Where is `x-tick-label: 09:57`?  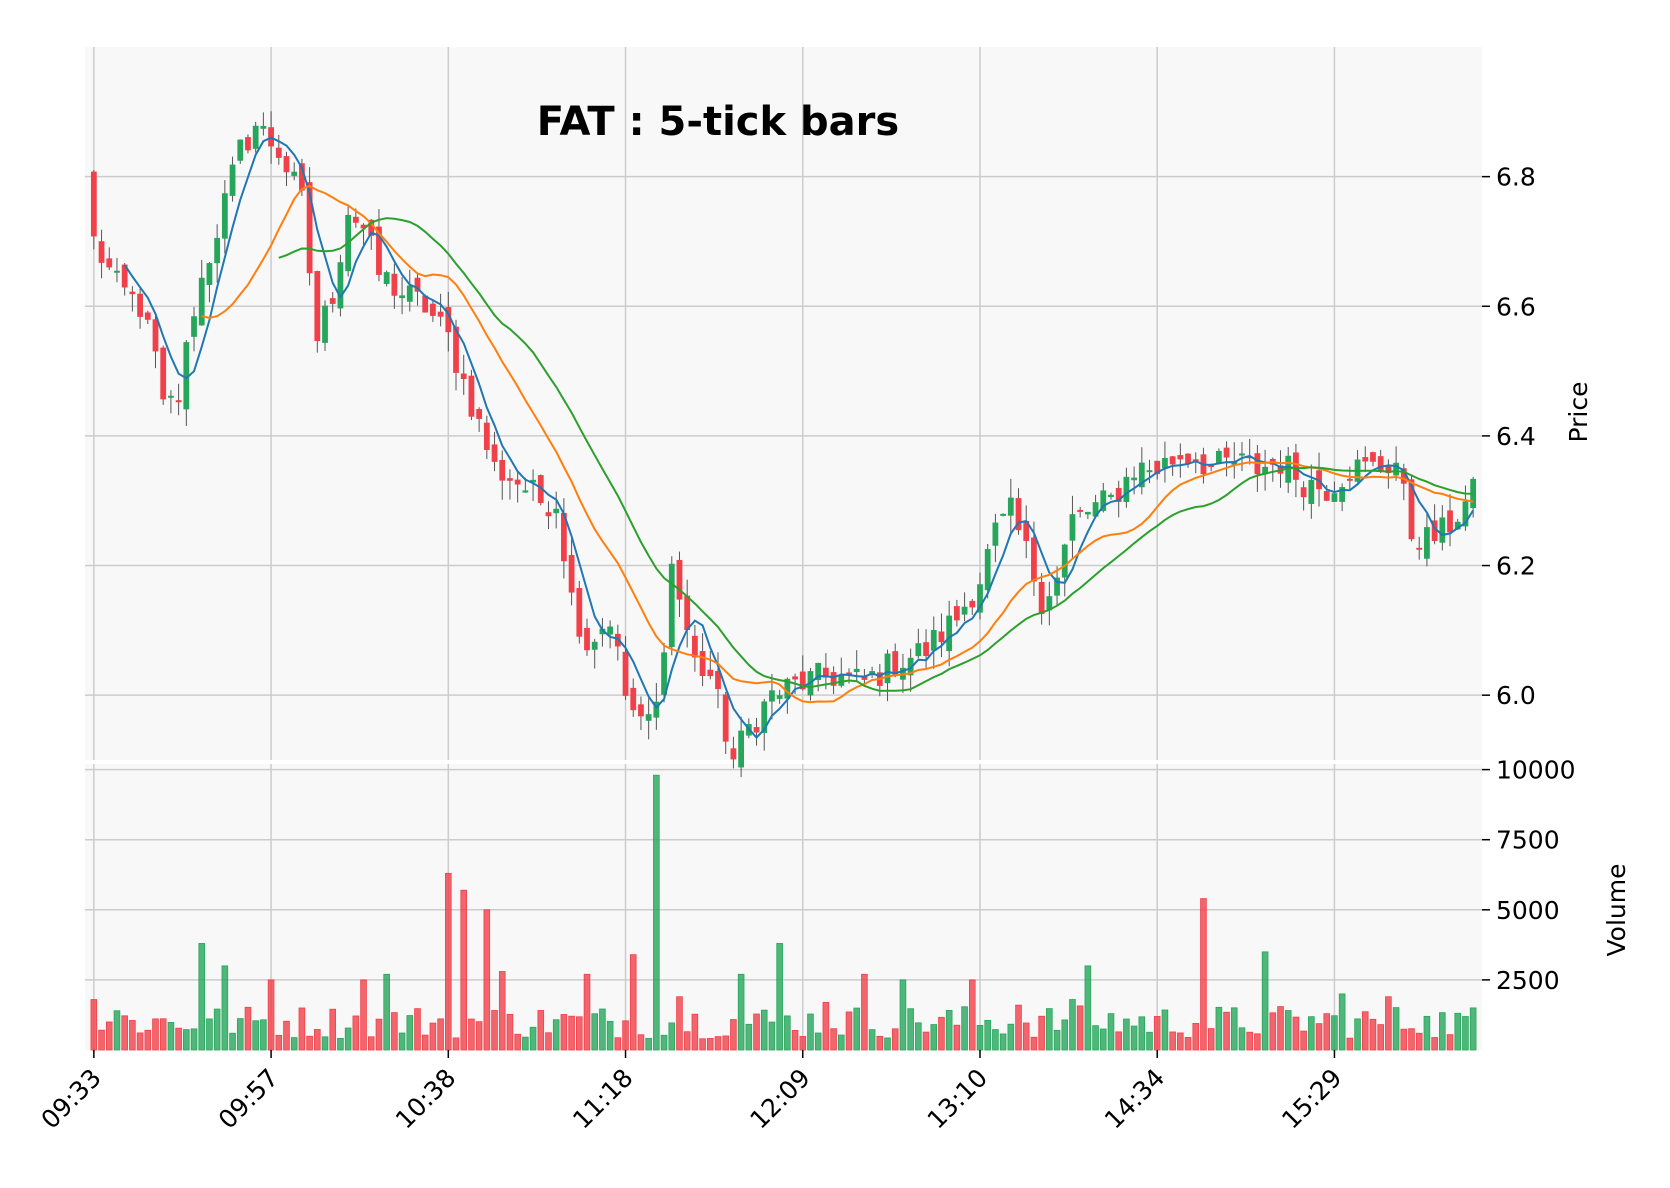
x-tick-label: 09:57 is located at coordinates (248, 1098).